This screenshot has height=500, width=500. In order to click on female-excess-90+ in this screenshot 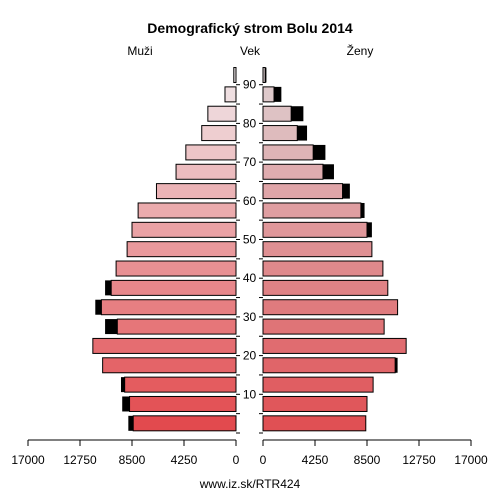, I will do `click(266, 75)`.